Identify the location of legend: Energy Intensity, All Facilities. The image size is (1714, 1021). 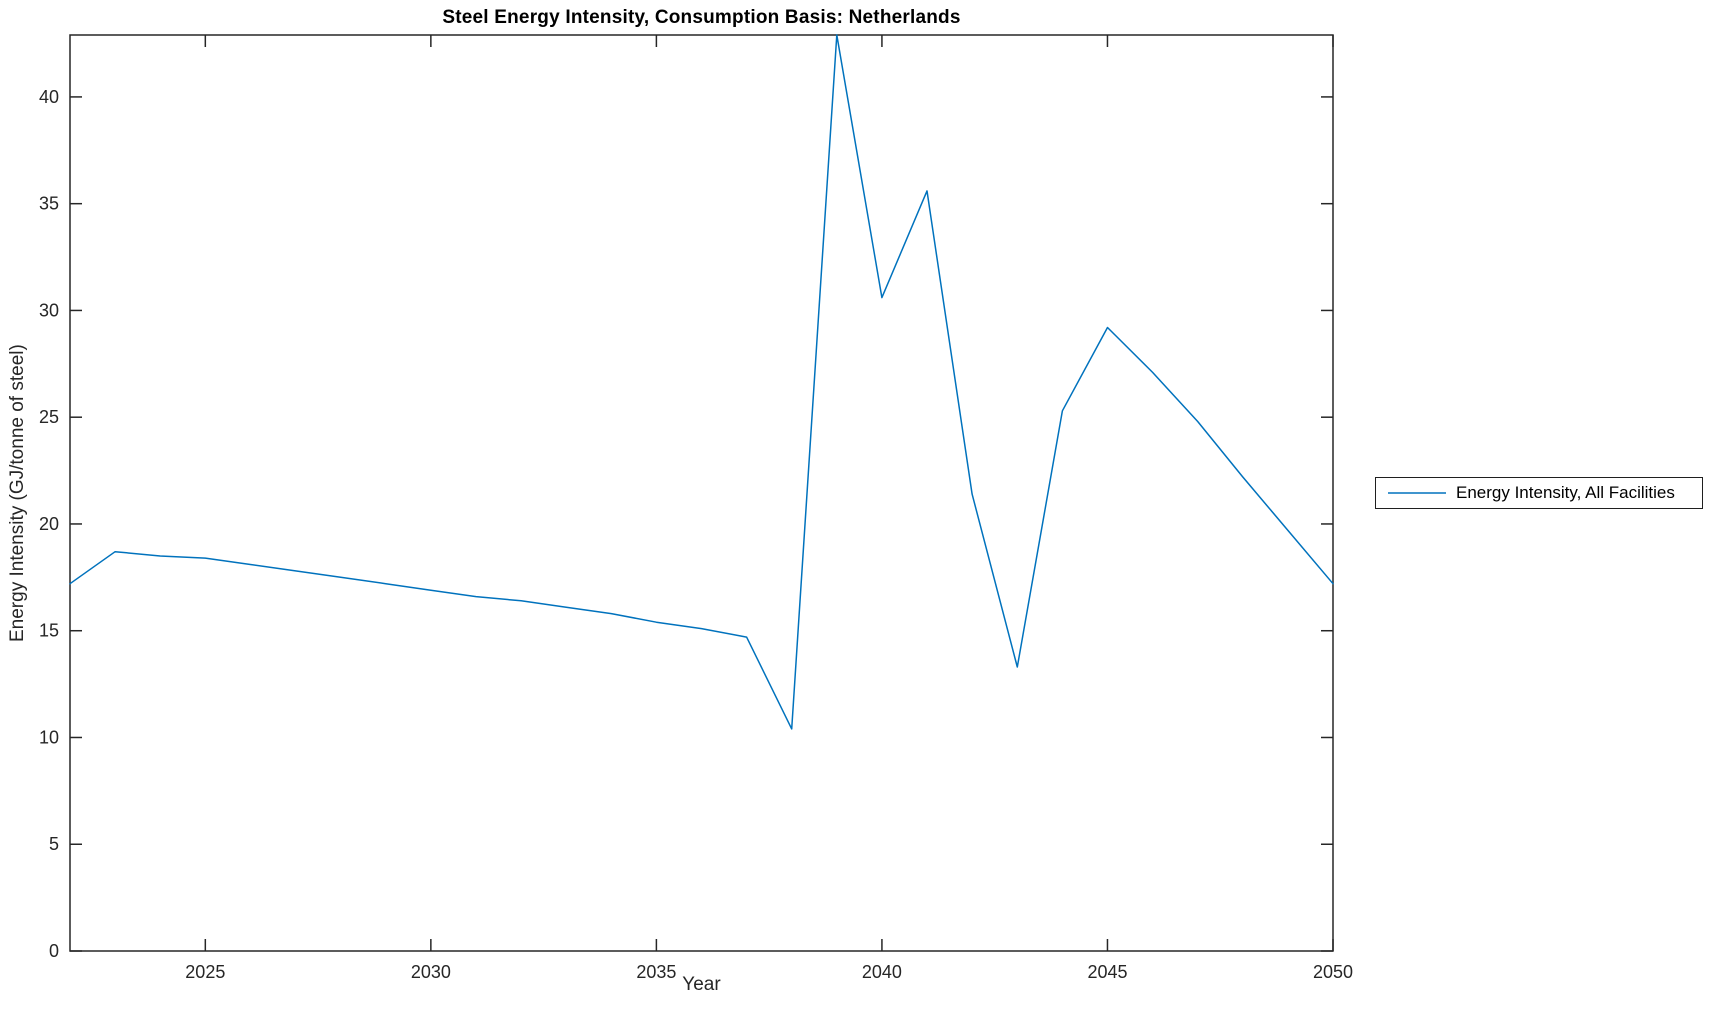
(1539, 493).